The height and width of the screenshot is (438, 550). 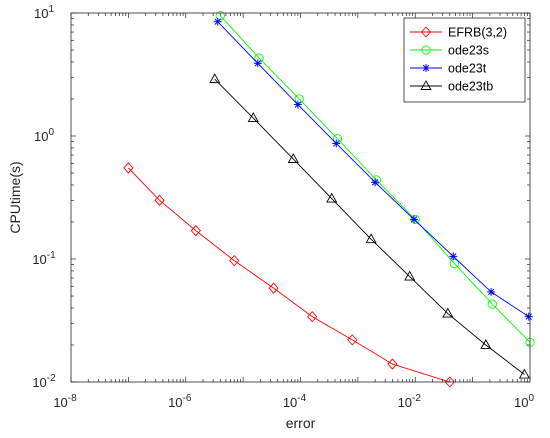 I want to click on x-tick-label: 10⁻⁴, so click(x=295, y=401).